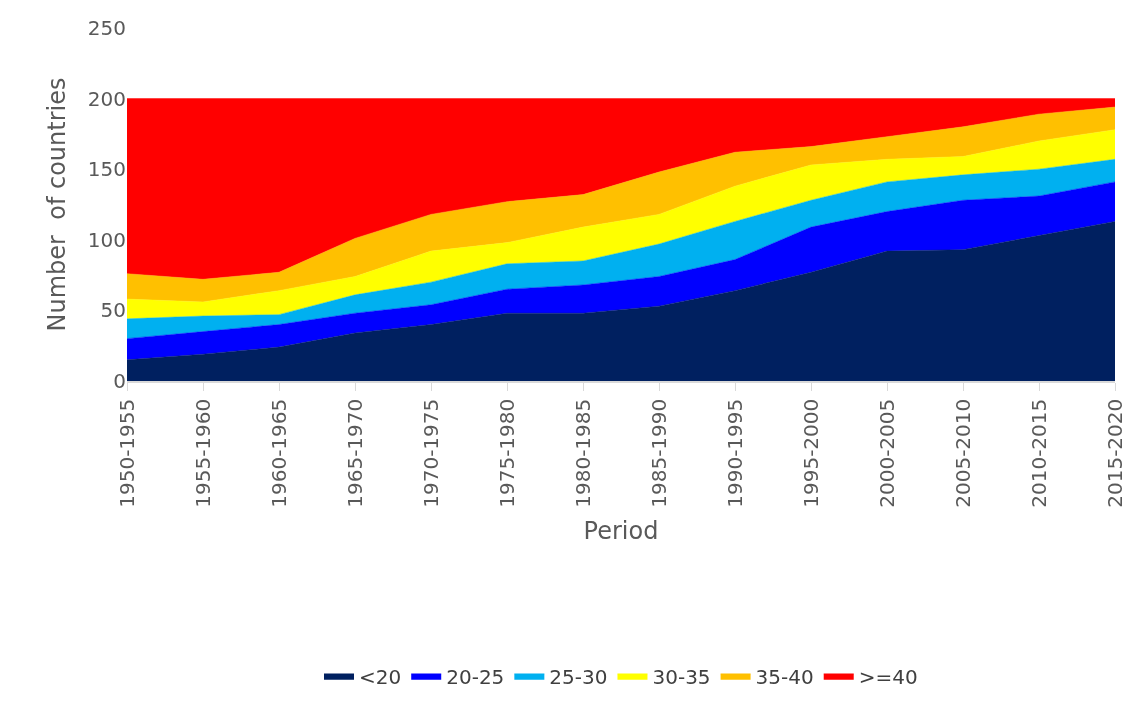 Image resolution: width=1139 pixels, height=707 pixels. Describe the element at coordinates (119, 381) in the screenshot. I see `y-tick-label: 0` at that location.